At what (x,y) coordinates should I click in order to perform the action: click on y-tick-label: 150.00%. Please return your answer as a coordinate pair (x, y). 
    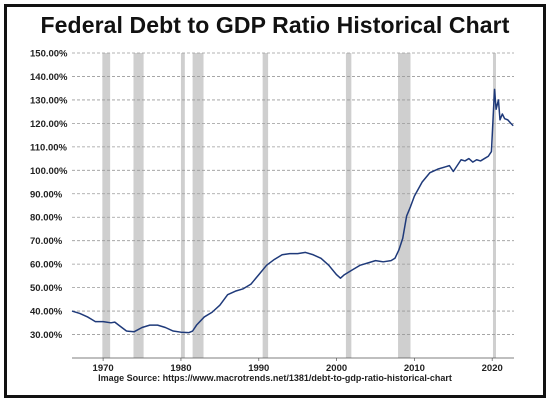
    Looking at the image, I should click on (49, 54).